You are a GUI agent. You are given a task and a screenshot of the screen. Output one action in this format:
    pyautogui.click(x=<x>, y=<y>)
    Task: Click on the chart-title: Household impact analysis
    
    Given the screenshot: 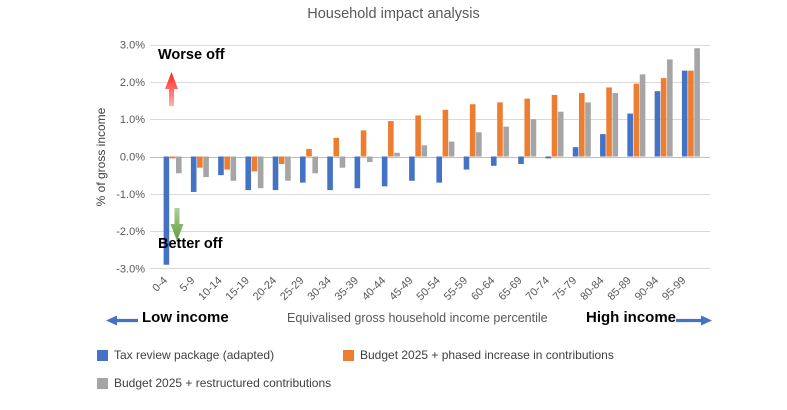 What is the action you would take?
    pyautogui.click(x=393, y=14)
    